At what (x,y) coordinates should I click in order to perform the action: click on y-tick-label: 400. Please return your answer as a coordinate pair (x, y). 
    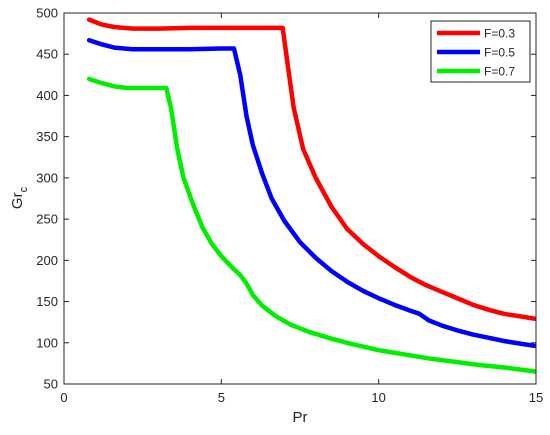
    Looking at the image, I should click on (47, 95).